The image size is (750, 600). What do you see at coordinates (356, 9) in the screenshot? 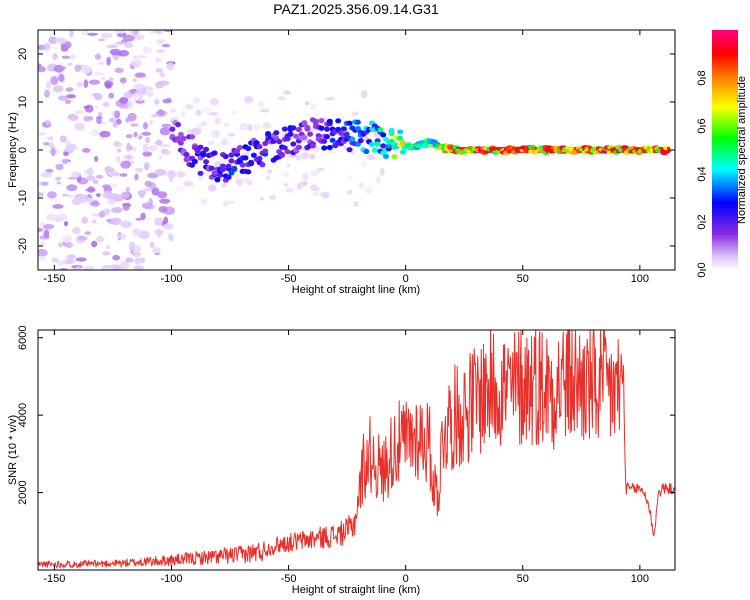
I see `figure-title: PAZ1.2025.356.09.14.G31` at bounding box center [356, 9].